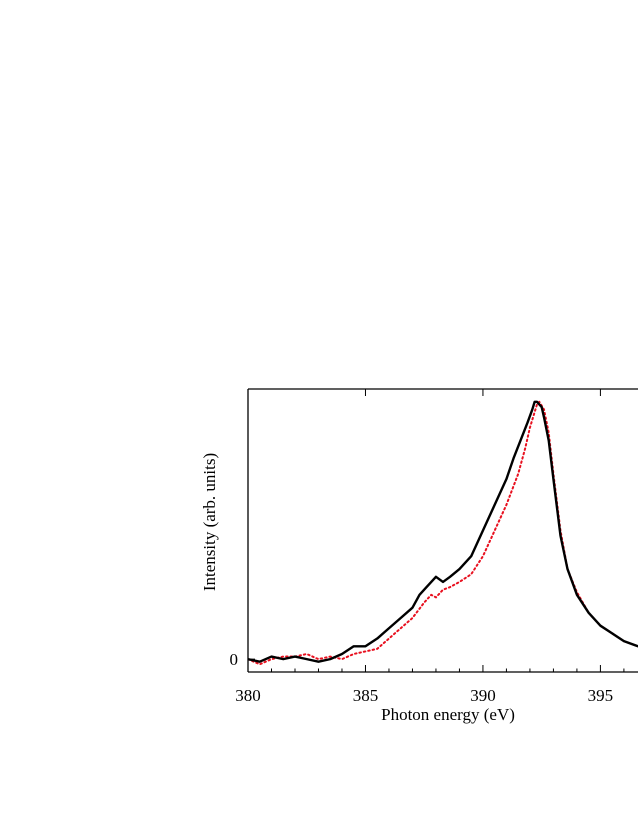 Image resolution: width=638 pixels, height=830 pixels. I want to click on x-axis-label: Photon energy (eV), so click(448, 714).